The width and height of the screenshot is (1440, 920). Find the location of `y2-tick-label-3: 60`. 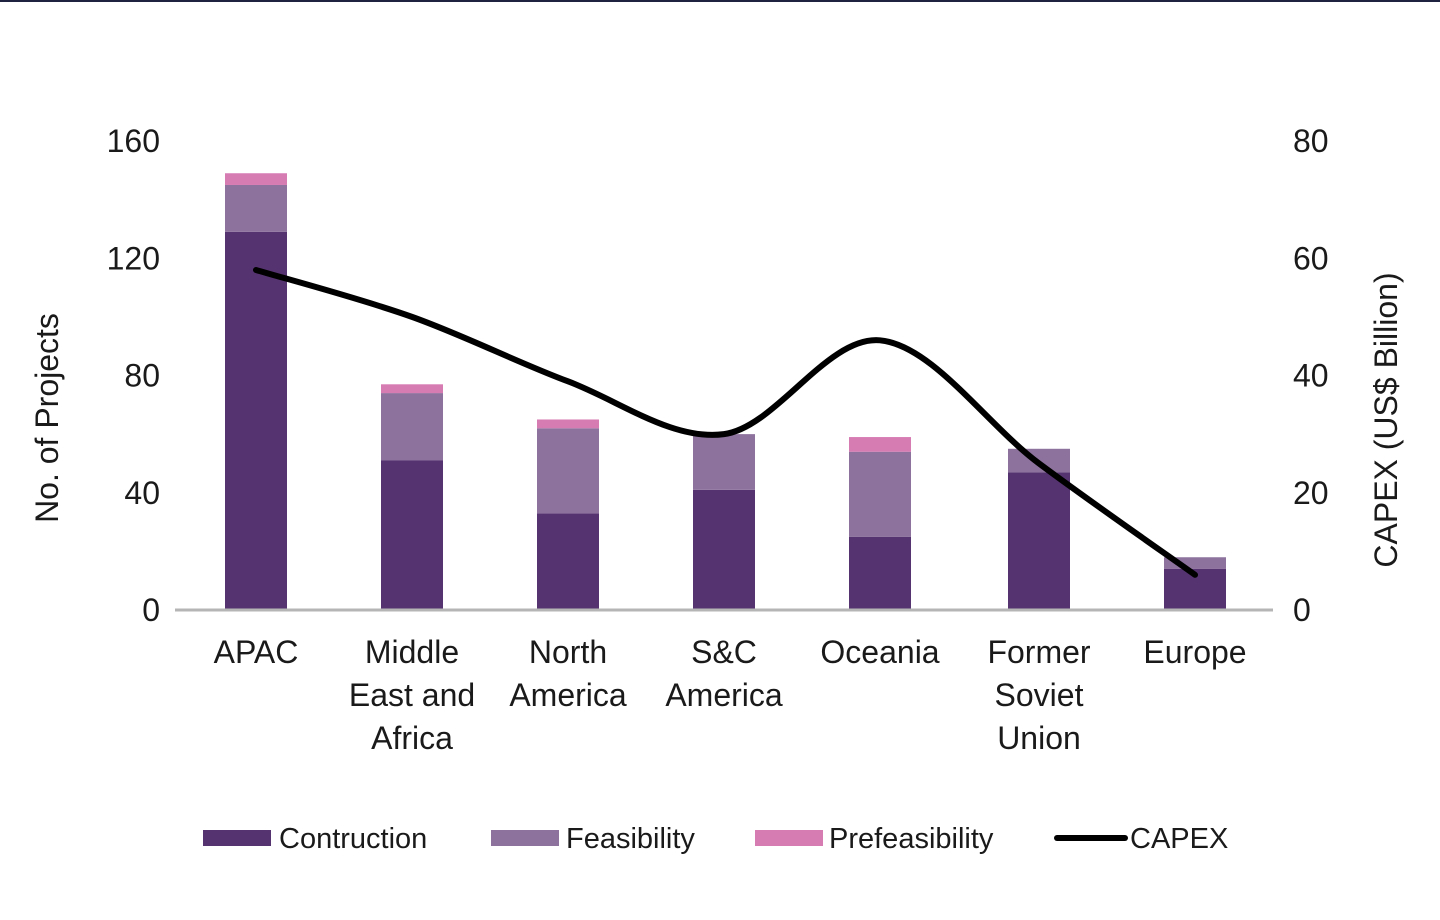

y2-tick-label-3: 60 is located at coordinates (1311, 258).